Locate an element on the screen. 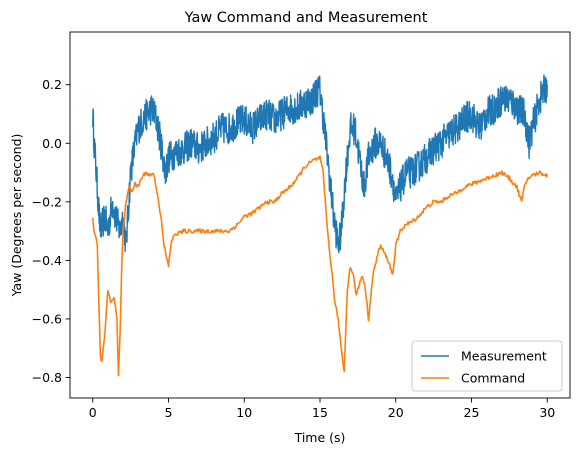 The height and width of the screenshot is (453, 582). x-axis-label: Time (s) is located at coordinates (320, 437).